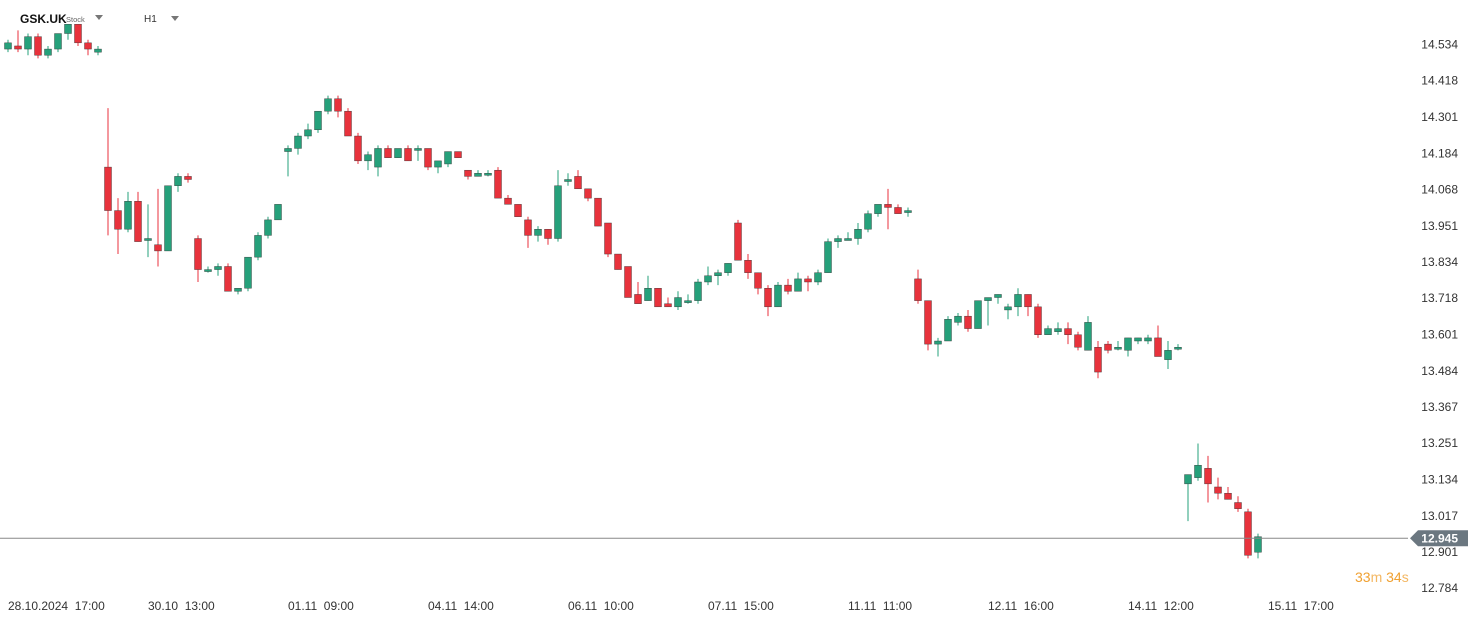  What do you see at coordinates (300, 18) in the screenshot?
I see `chart-header: GSK.UK Stock H1` at bounding box center [300, 18].